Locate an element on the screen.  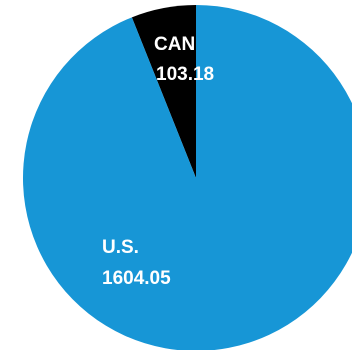
slice-label-can: CAN is located at coordinates (174, 44).